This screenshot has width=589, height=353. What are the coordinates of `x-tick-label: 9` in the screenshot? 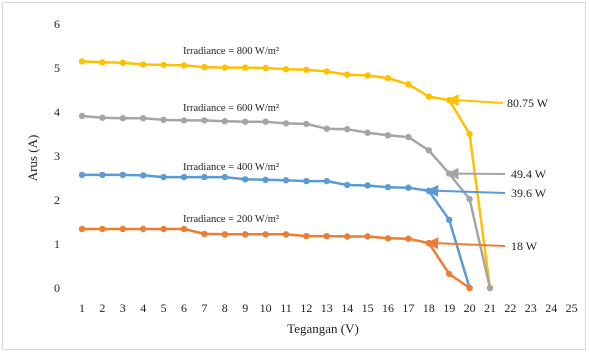 It's located at (245, 308).